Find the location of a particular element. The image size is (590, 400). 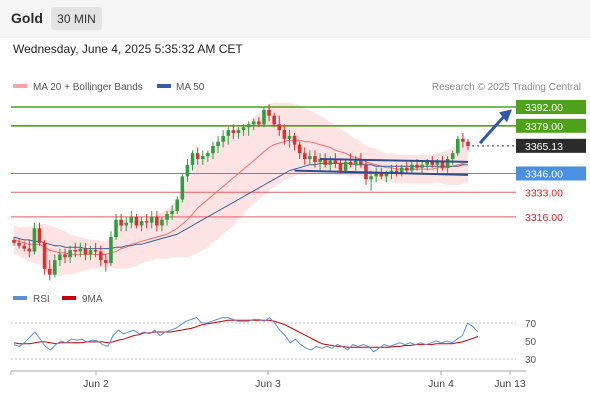

price-tag-3: 3346.00 is located at coordinates (544, 174).